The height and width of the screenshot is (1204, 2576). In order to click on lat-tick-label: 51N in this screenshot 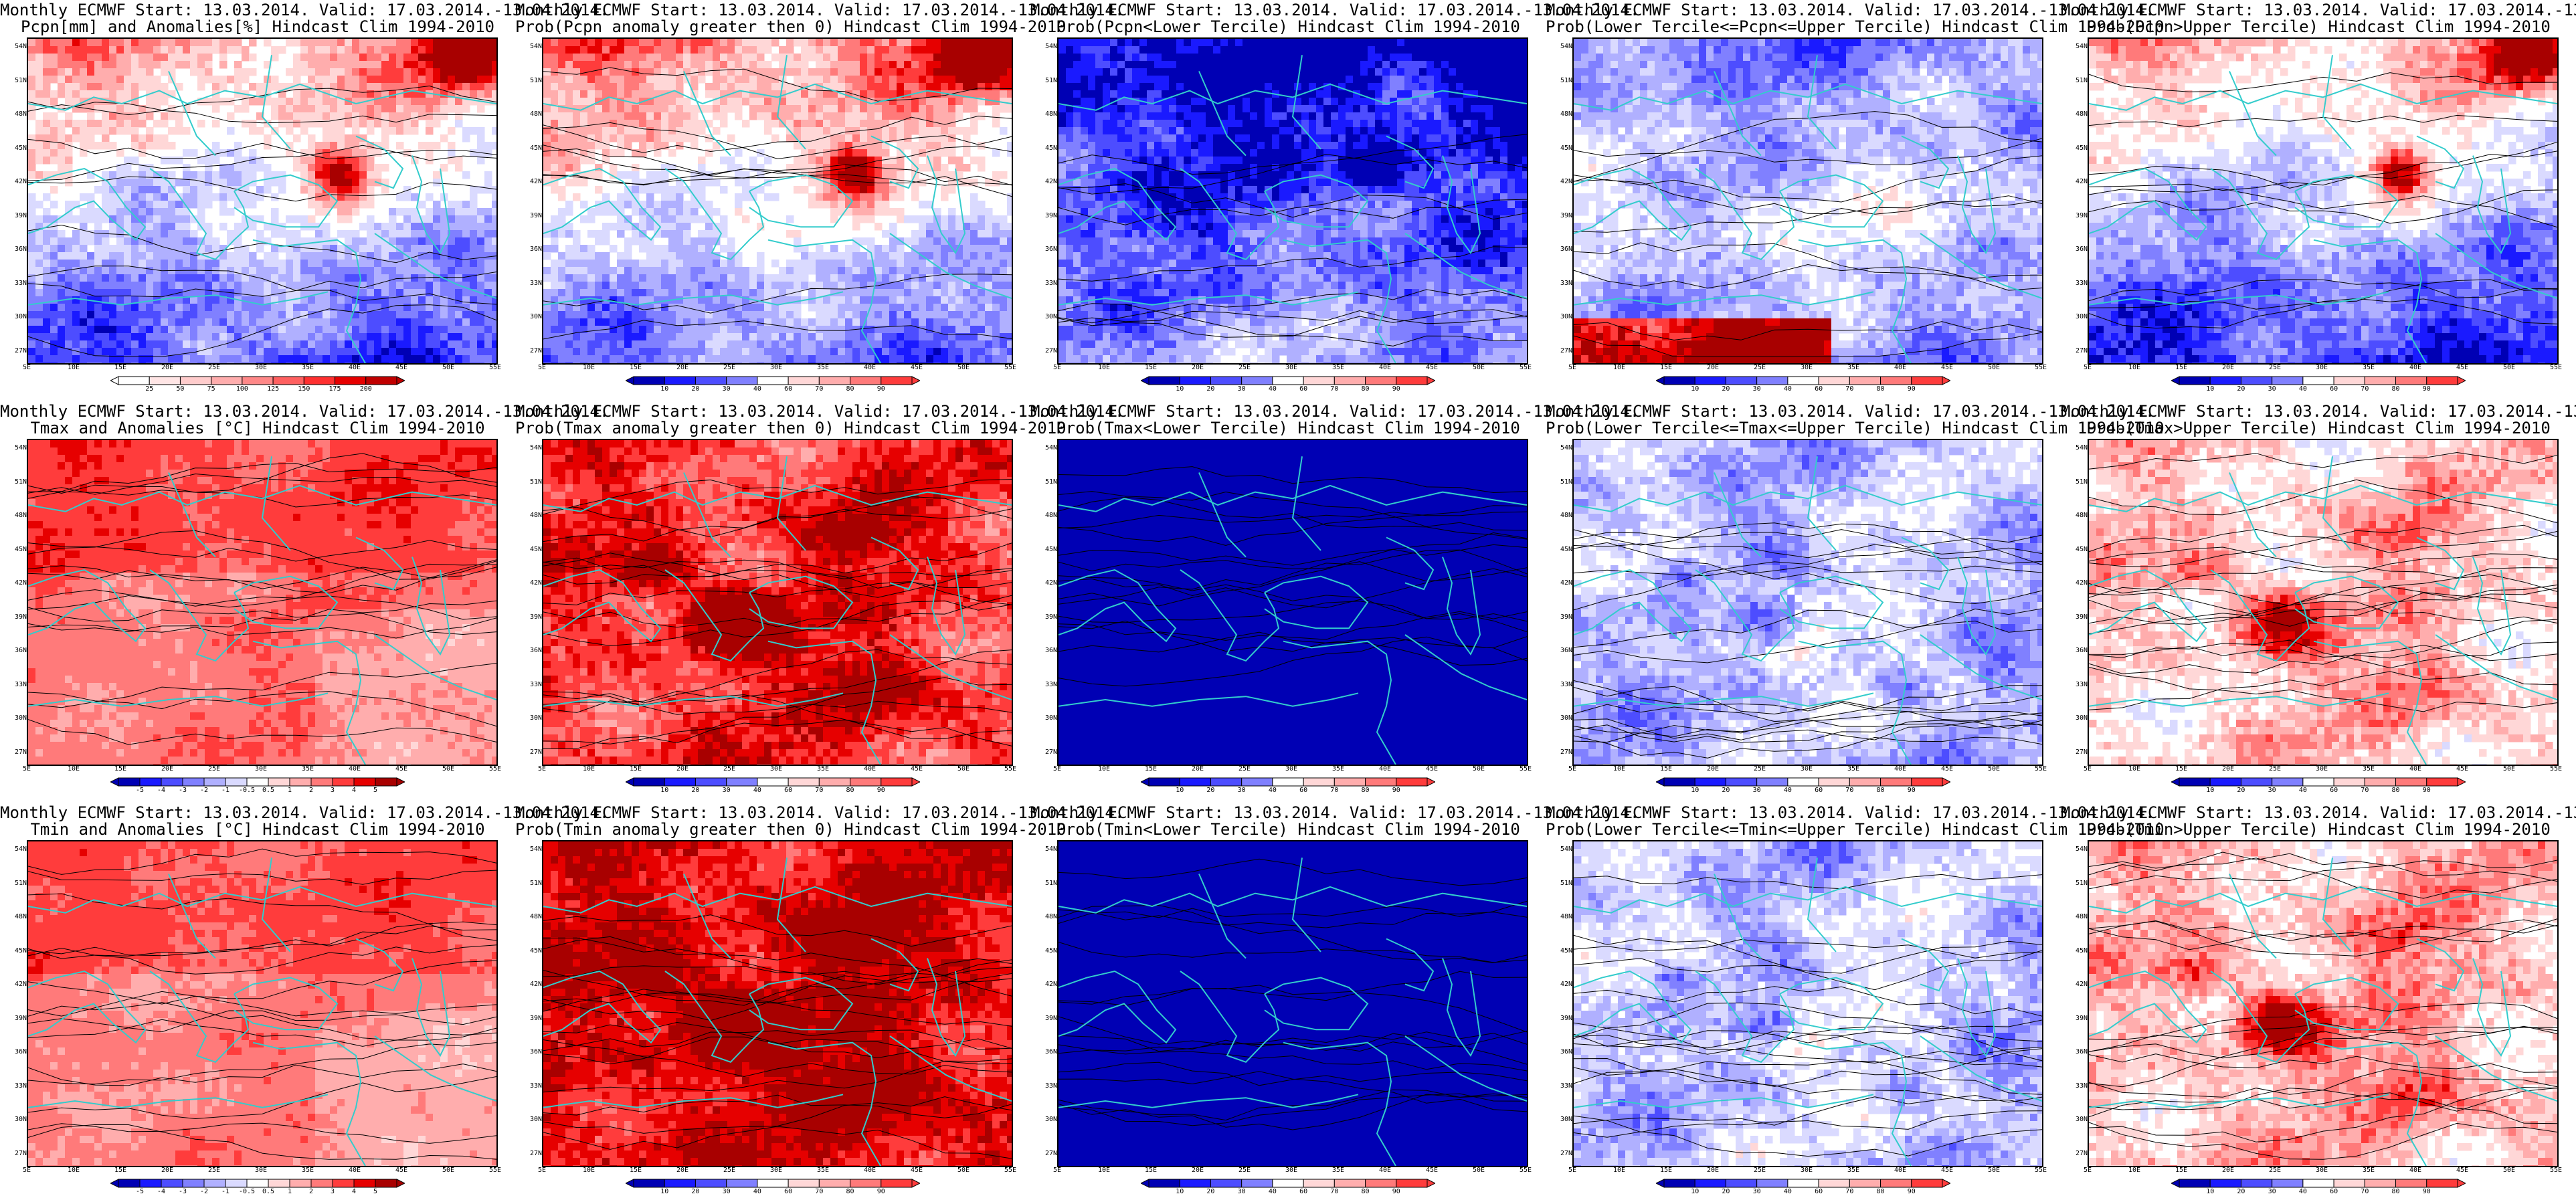, I will do `click(1559, 883)`.